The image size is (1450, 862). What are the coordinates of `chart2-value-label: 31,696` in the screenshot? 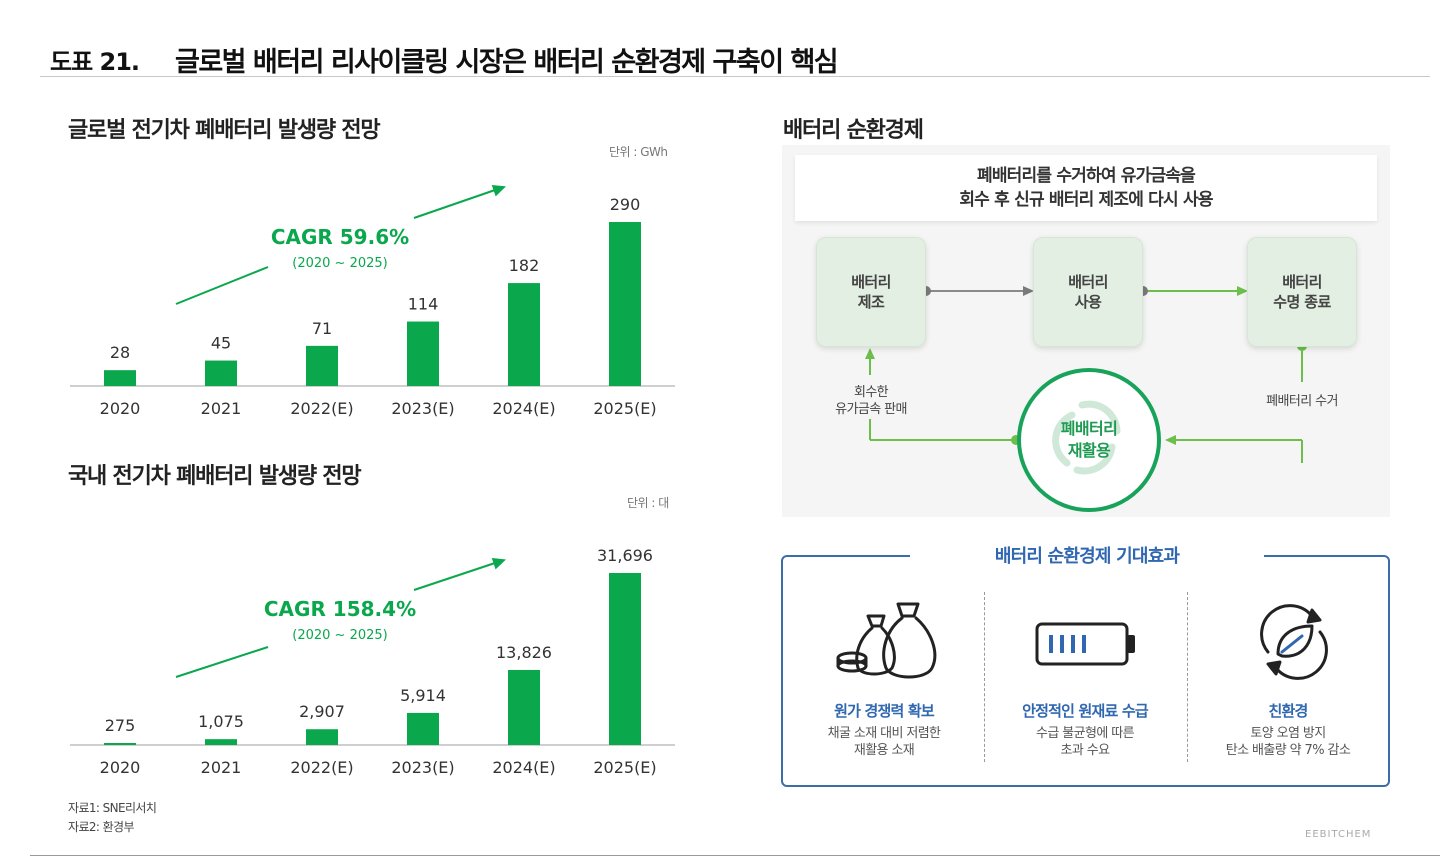 It's located at (625, 555).